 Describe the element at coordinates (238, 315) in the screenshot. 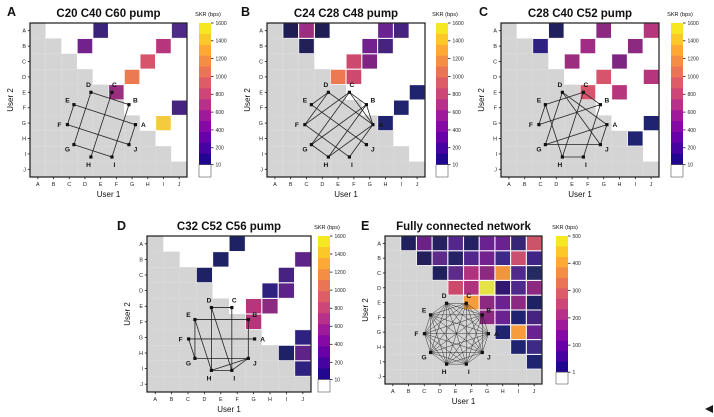

I see `panel-D` at that location.